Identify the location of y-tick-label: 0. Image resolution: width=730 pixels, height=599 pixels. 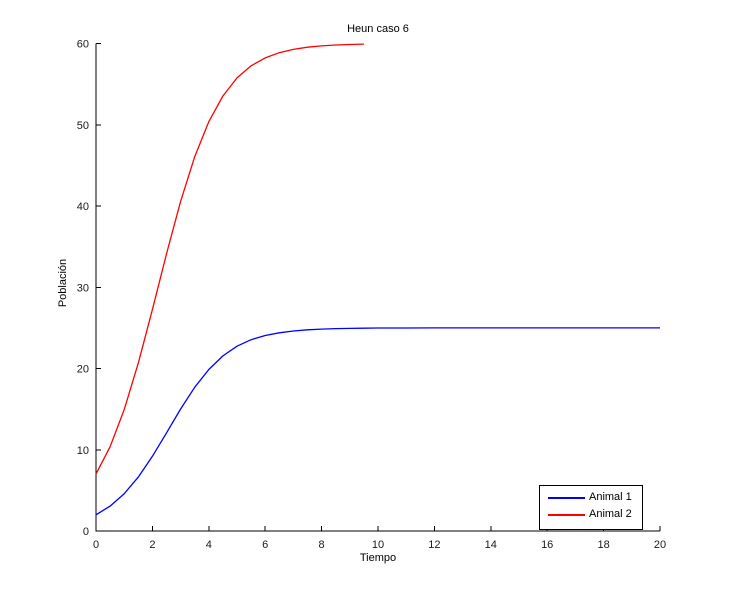
(86, 532).